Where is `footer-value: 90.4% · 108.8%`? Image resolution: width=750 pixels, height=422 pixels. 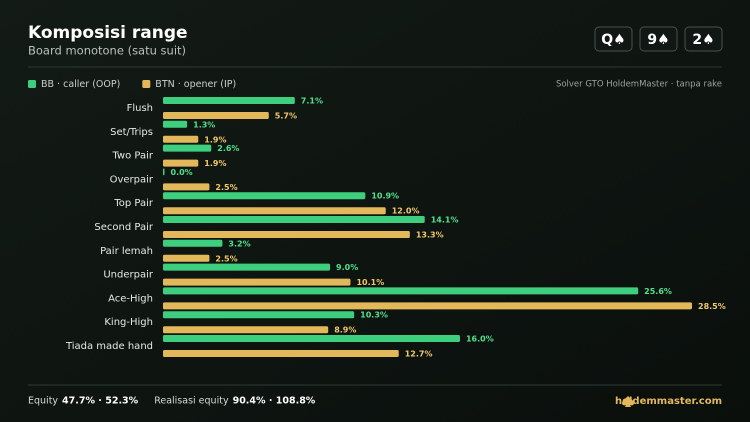
footer-value: 90.4% · 108.8% is located at coordinates (274, 401).